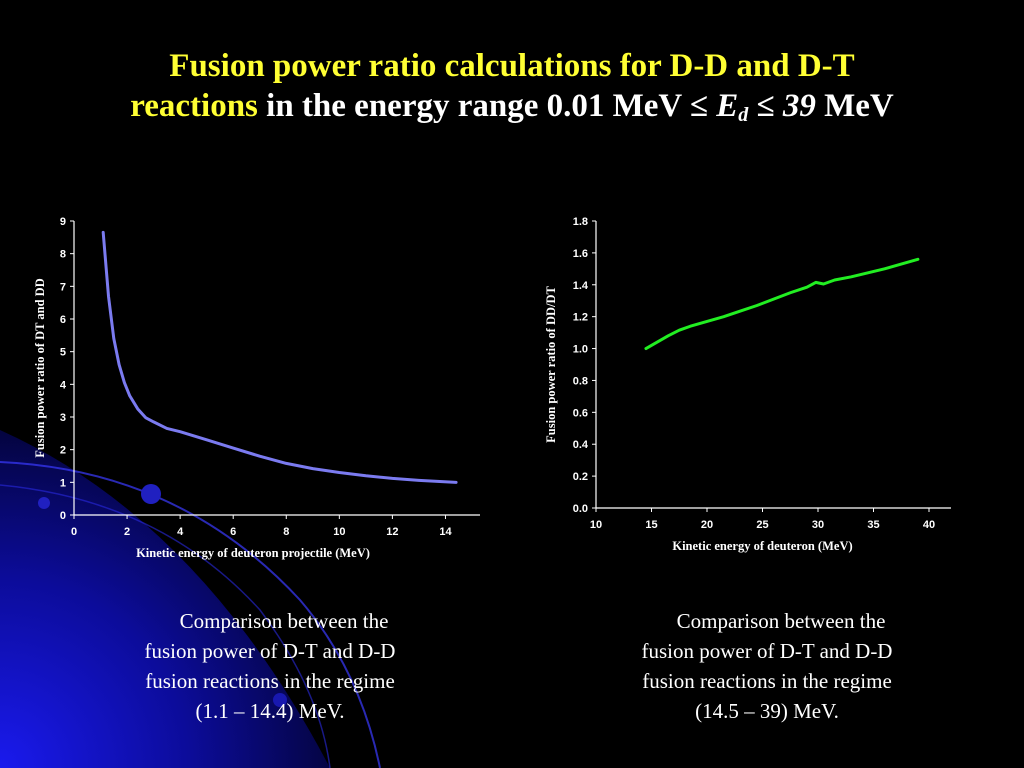 The width and height of the screenshot is (1024, 768). I want to click on y-axis-title: Fusion power ratio of DD/DT, so click(551, 363).